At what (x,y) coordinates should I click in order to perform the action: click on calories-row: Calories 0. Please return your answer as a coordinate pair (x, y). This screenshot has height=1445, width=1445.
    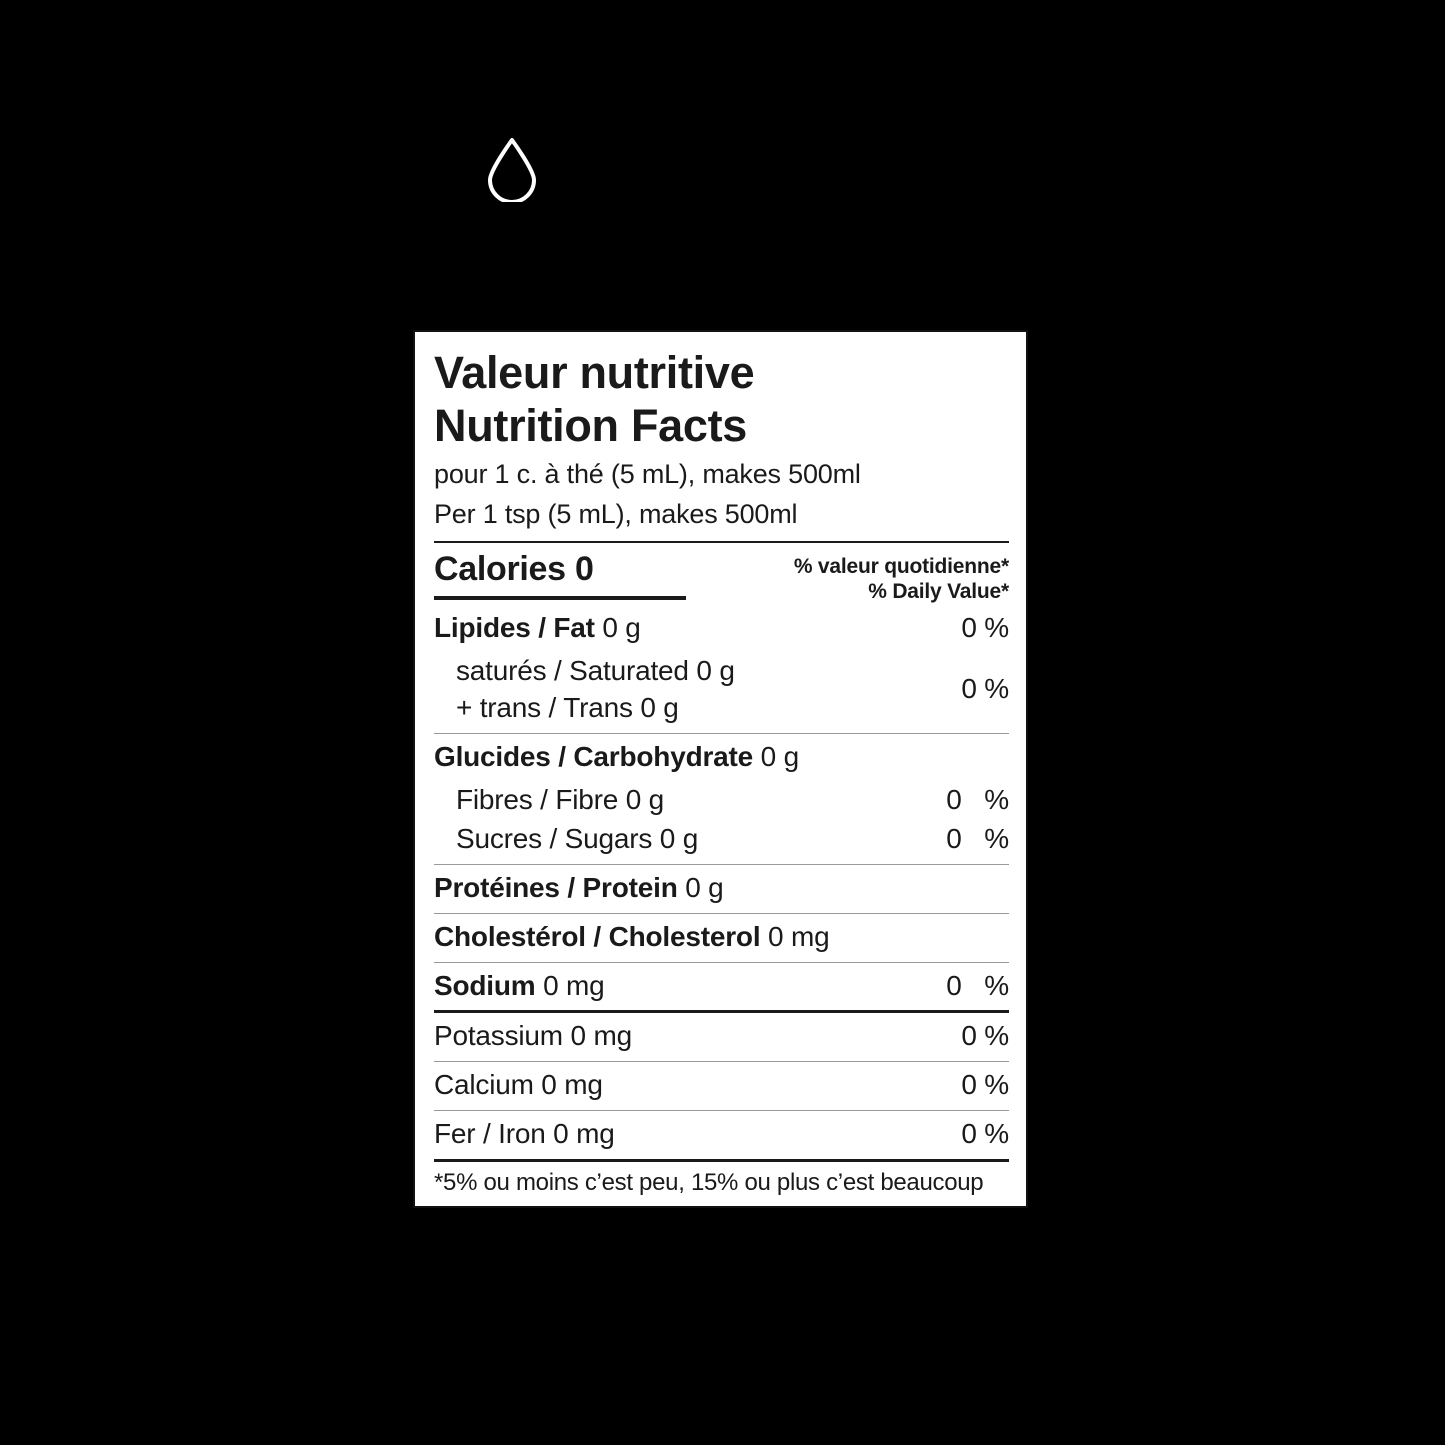
    Looking at the image, I should click on (560, 569).